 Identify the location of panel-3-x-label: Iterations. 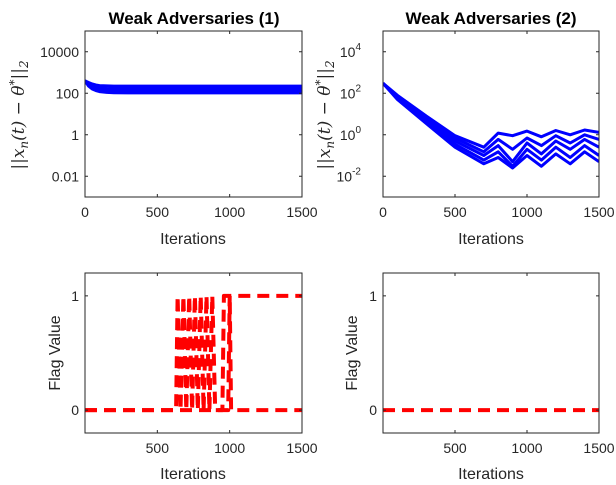
(193, 474).